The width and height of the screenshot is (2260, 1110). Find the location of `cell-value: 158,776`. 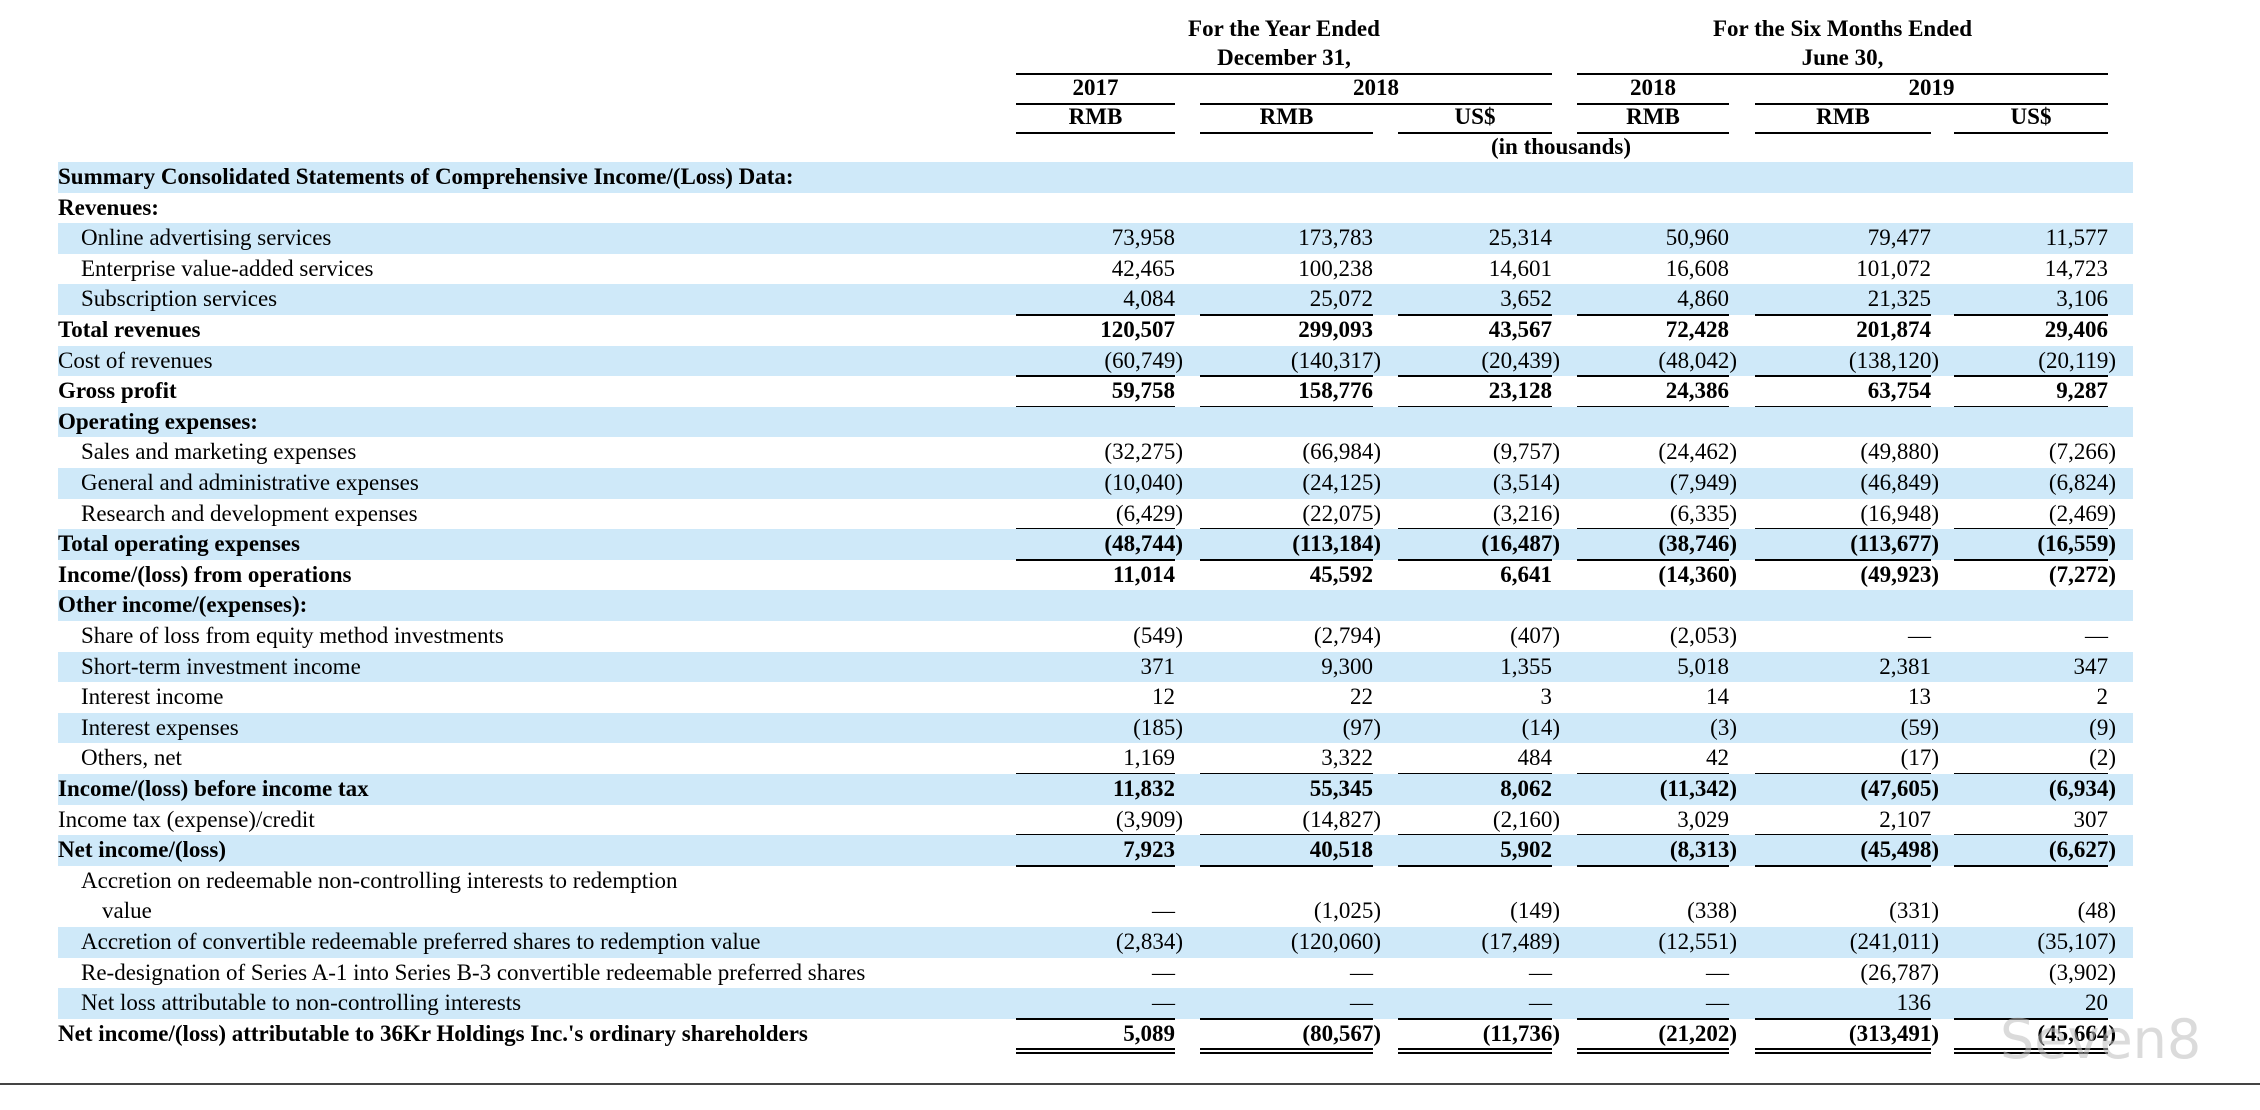

cell-value: 158,776 is located at coordinates (1335, 391).